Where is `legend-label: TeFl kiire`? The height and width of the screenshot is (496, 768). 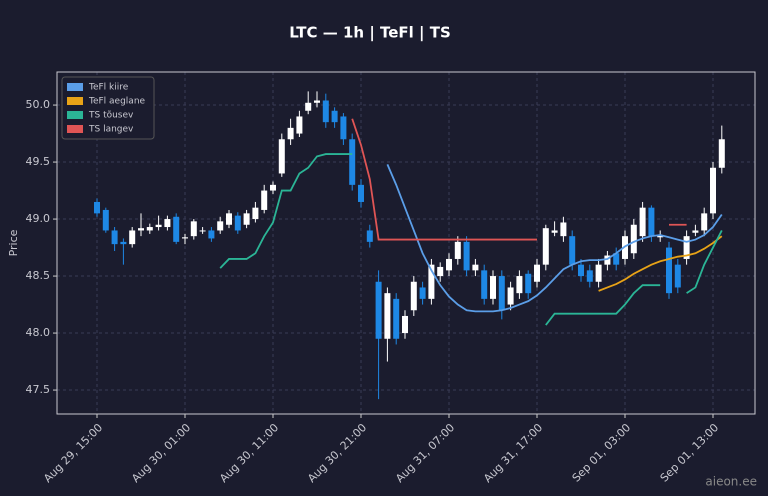 legend-label: TeFl kiire is located at coordinates (108, 88).